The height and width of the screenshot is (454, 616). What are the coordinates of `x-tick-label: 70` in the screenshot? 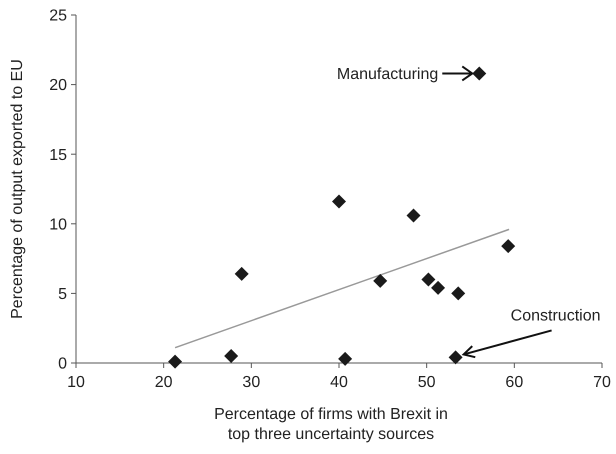 It's located at (602, 382).